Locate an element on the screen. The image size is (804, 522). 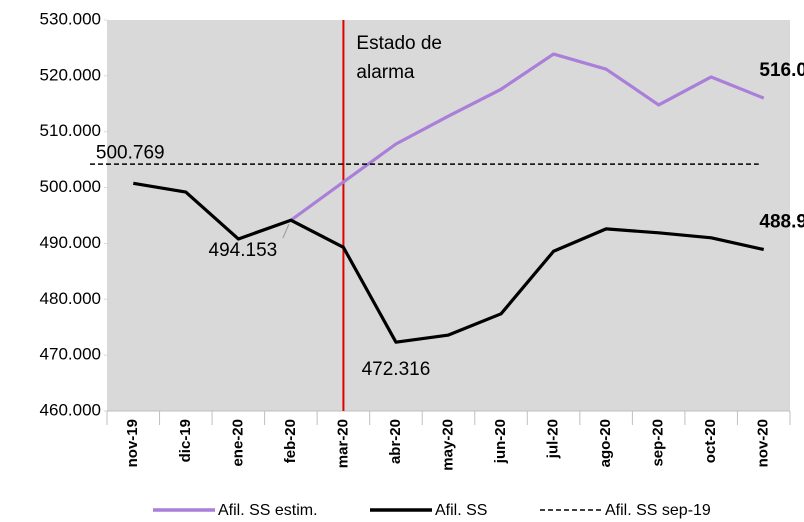
x-tick-label: nov-20 is located at coordinates (763, 443).